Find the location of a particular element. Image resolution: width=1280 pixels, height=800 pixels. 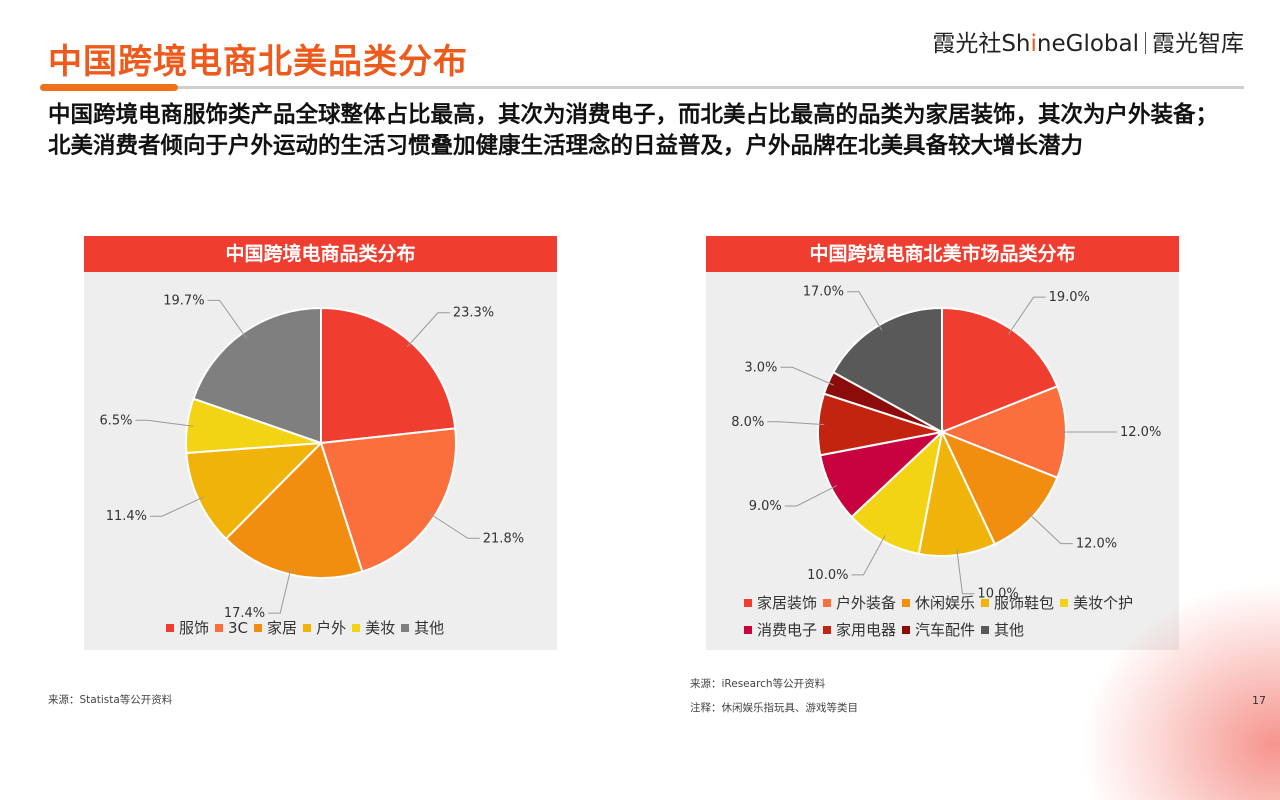

title-accent-bar is located at coordinates (109, 87).